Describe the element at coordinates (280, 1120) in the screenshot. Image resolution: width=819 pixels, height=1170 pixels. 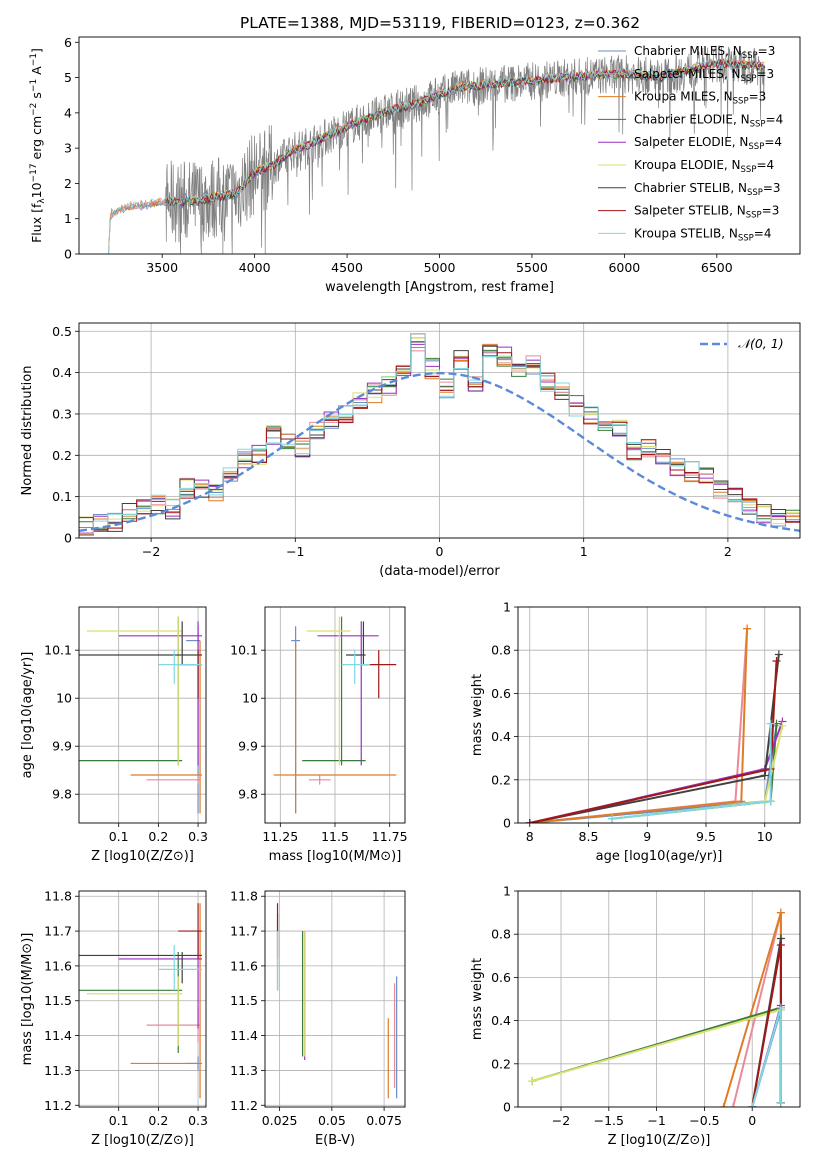
I see `x-tick-label: 0.025` at that location.